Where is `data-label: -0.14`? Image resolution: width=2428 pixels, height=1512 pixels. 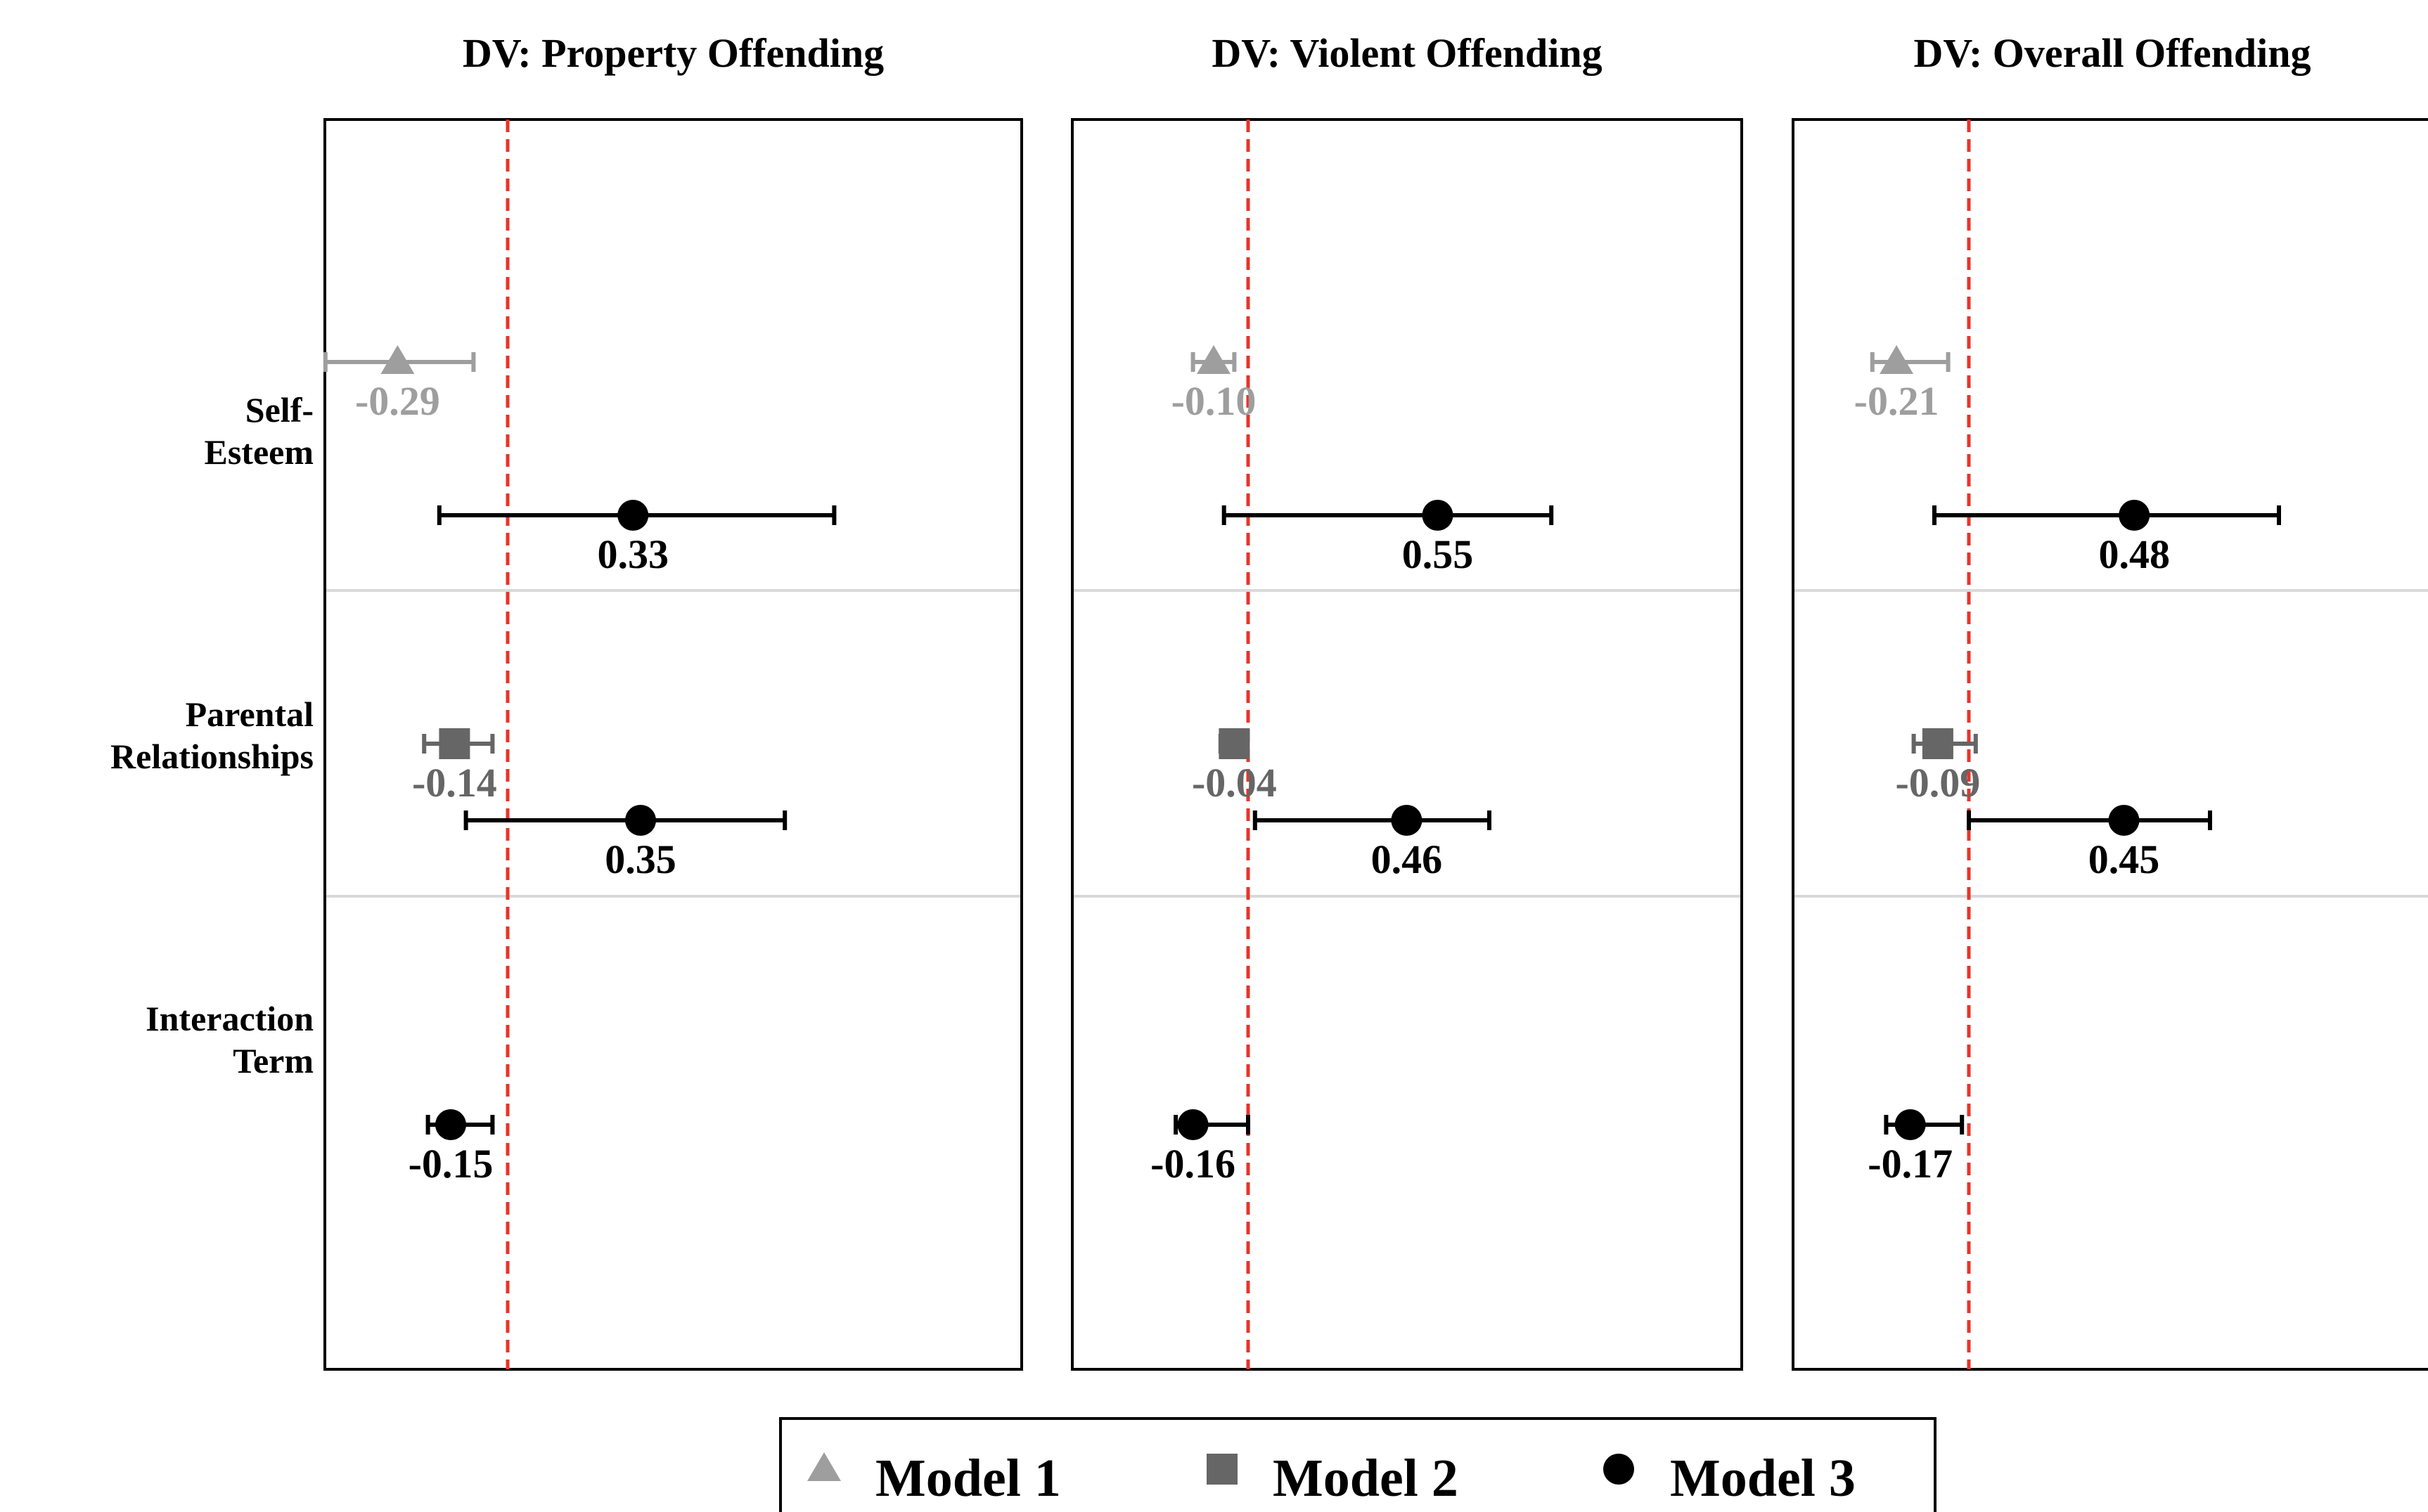 data-label: -0.14 is located at coordinates (454, 783).